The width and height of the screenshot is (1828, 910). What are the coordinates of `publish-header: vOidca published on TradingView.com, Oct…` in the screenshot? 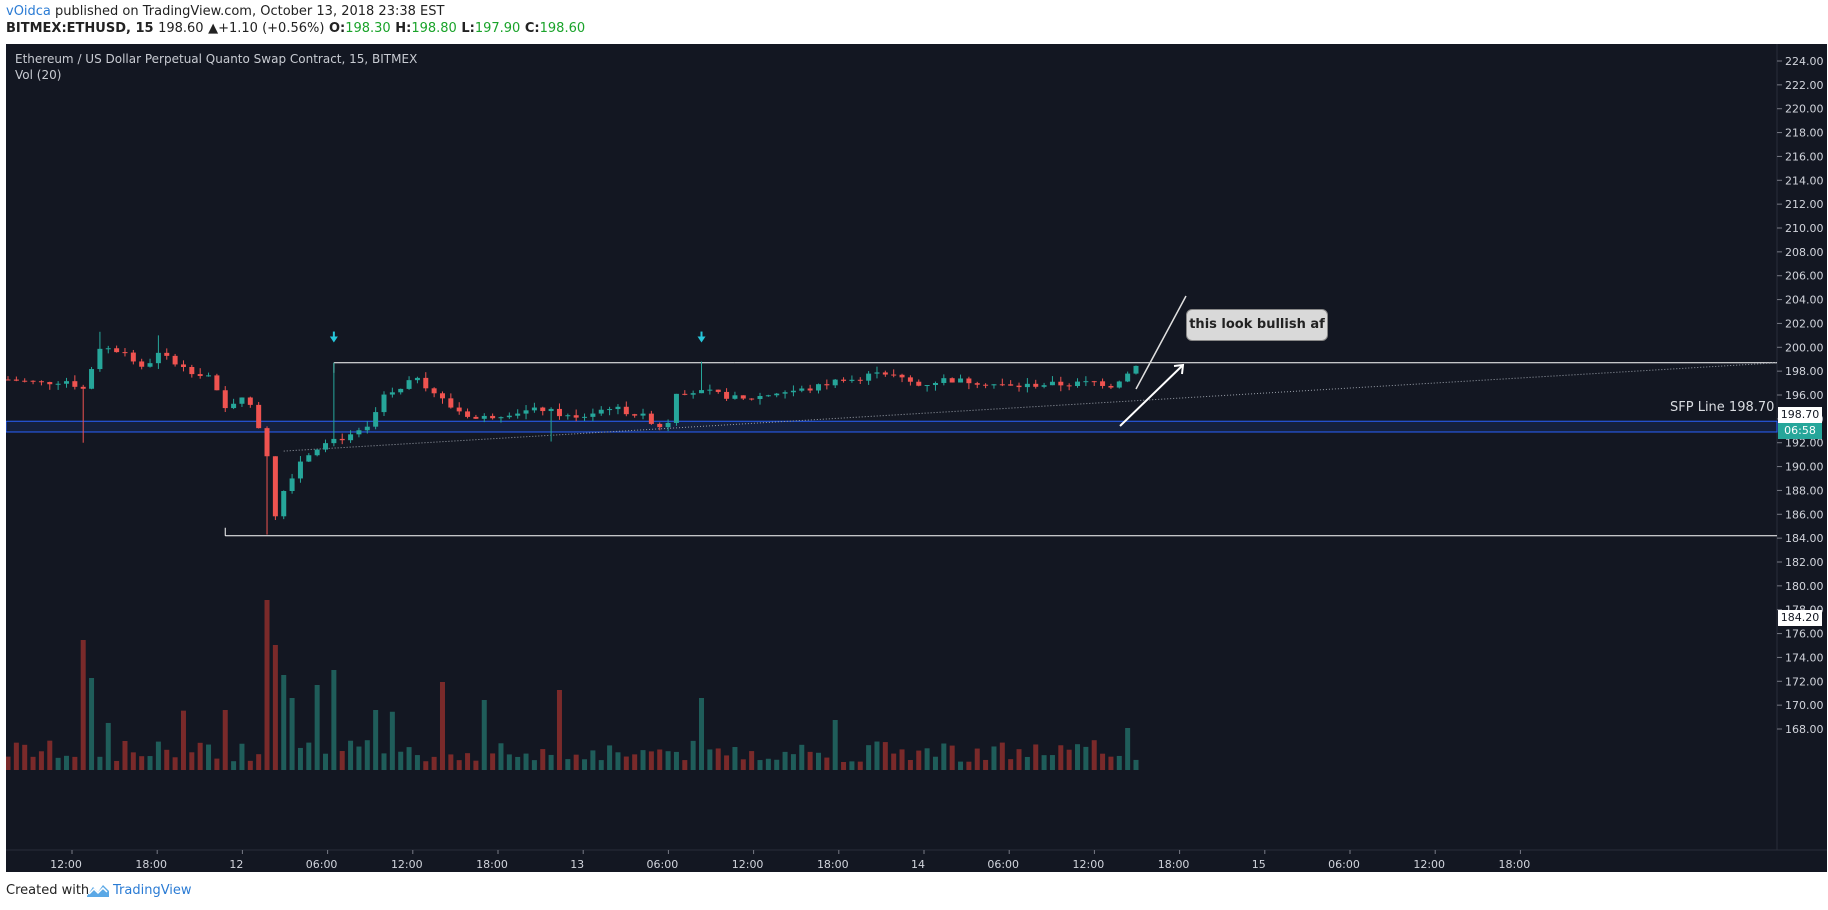 It's located at (914, 22).